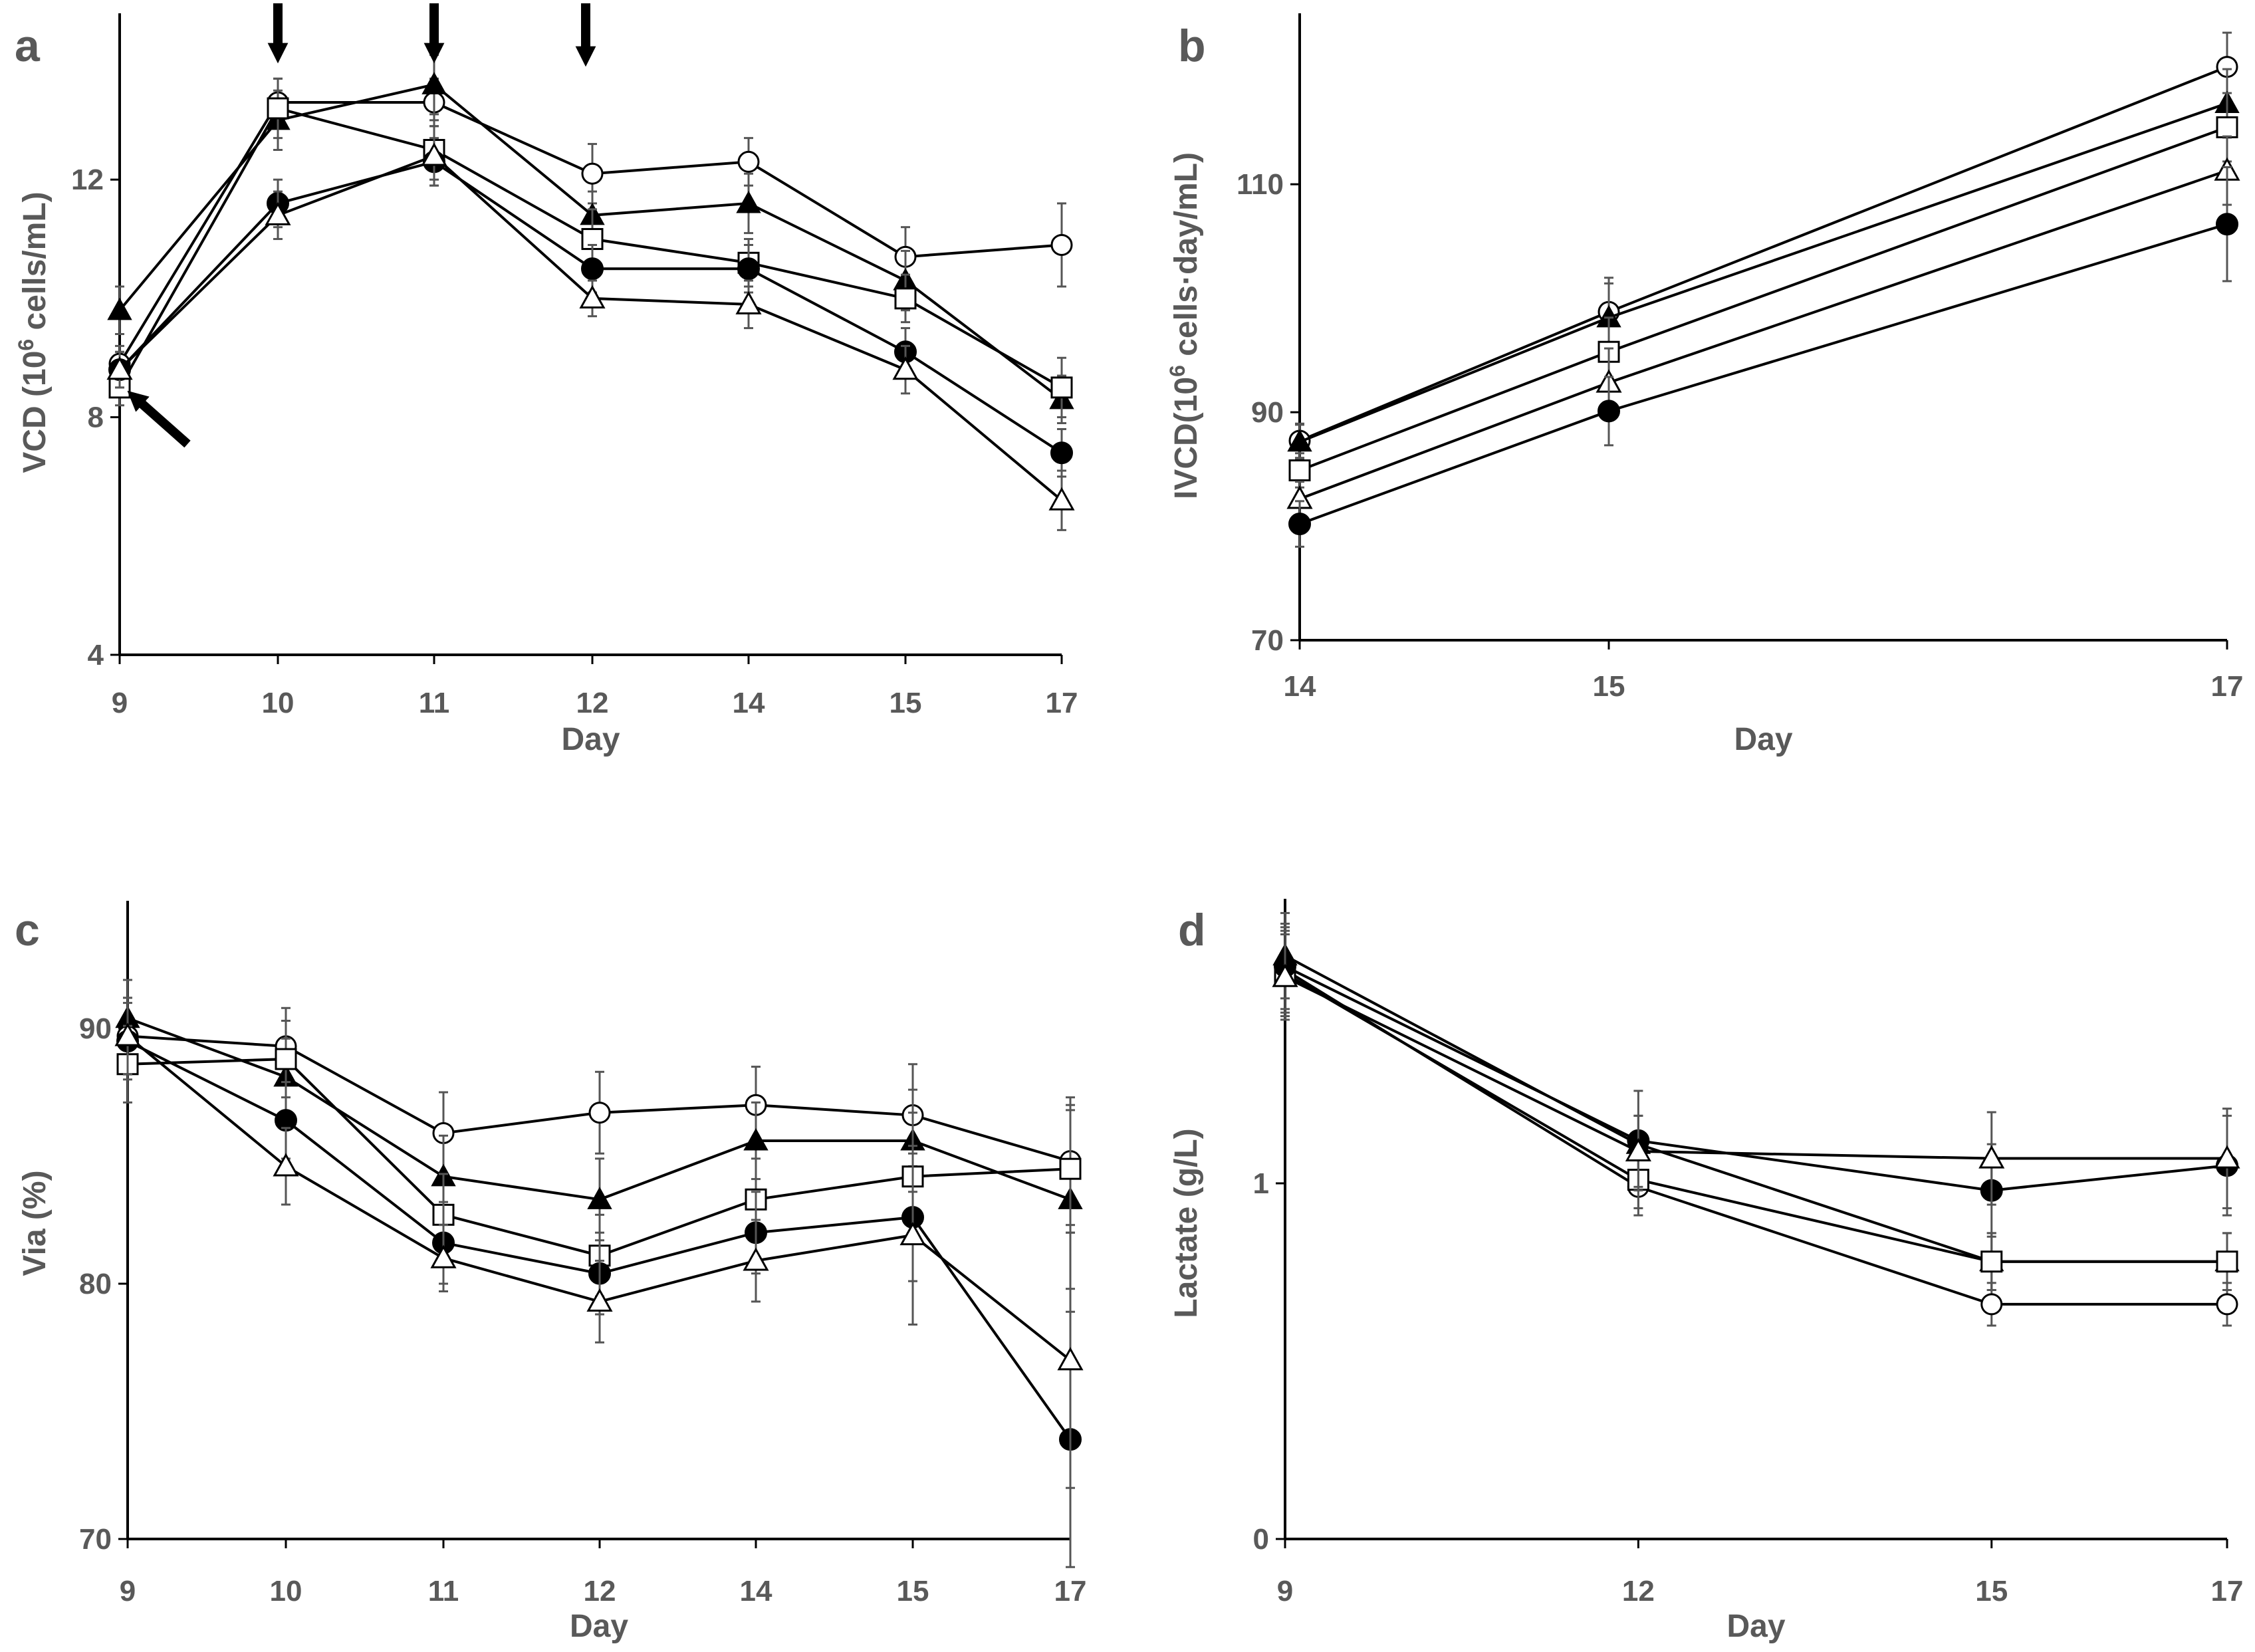 This screenshot has width=2255, height=1652. What do you see at coordinates (1186, 258) in the screenshot?
I see `y-axis-title-part: cells·day/mL)` at bounding box center [1186, 258].